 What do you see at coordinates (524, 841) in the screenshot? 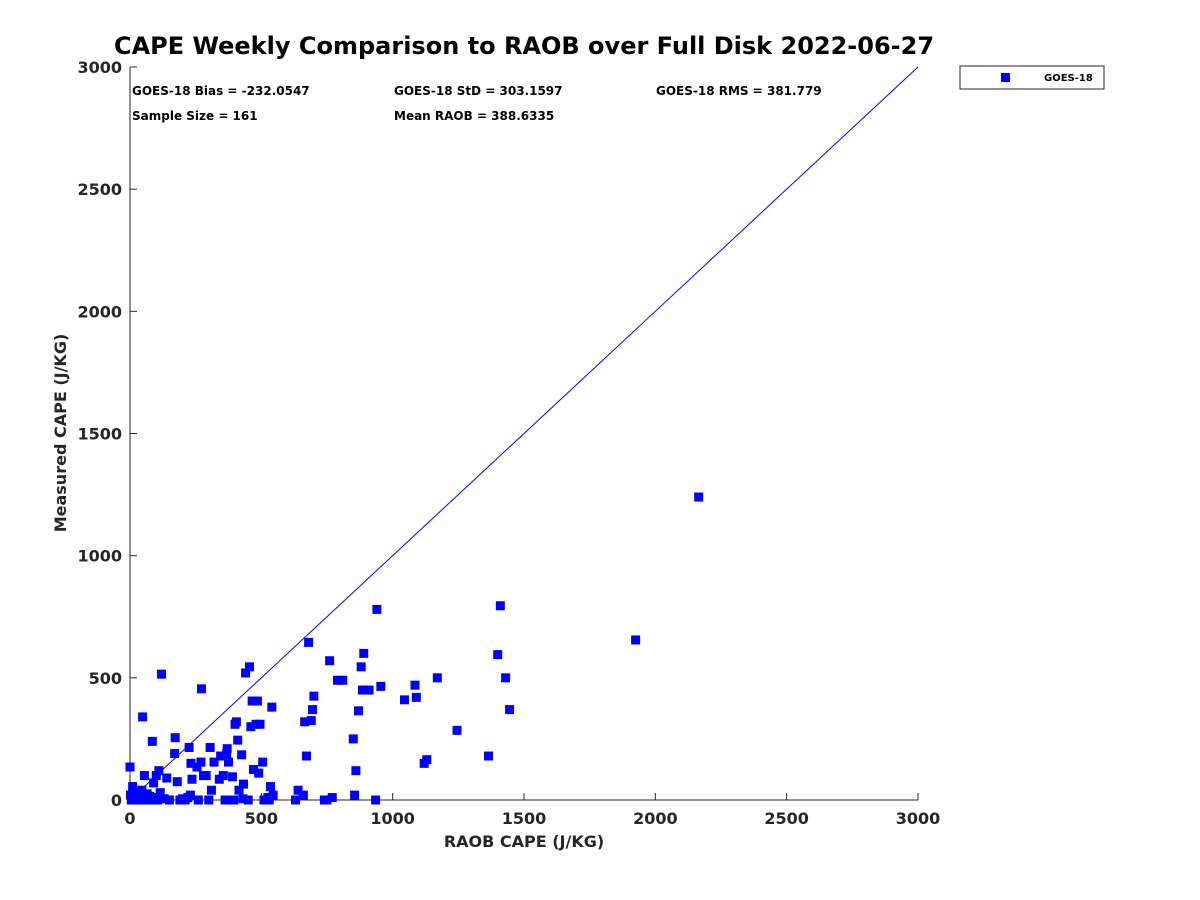
I see `x-axis-label: RAOB CAPE (J/KG)` at bounding box center [524, 841].